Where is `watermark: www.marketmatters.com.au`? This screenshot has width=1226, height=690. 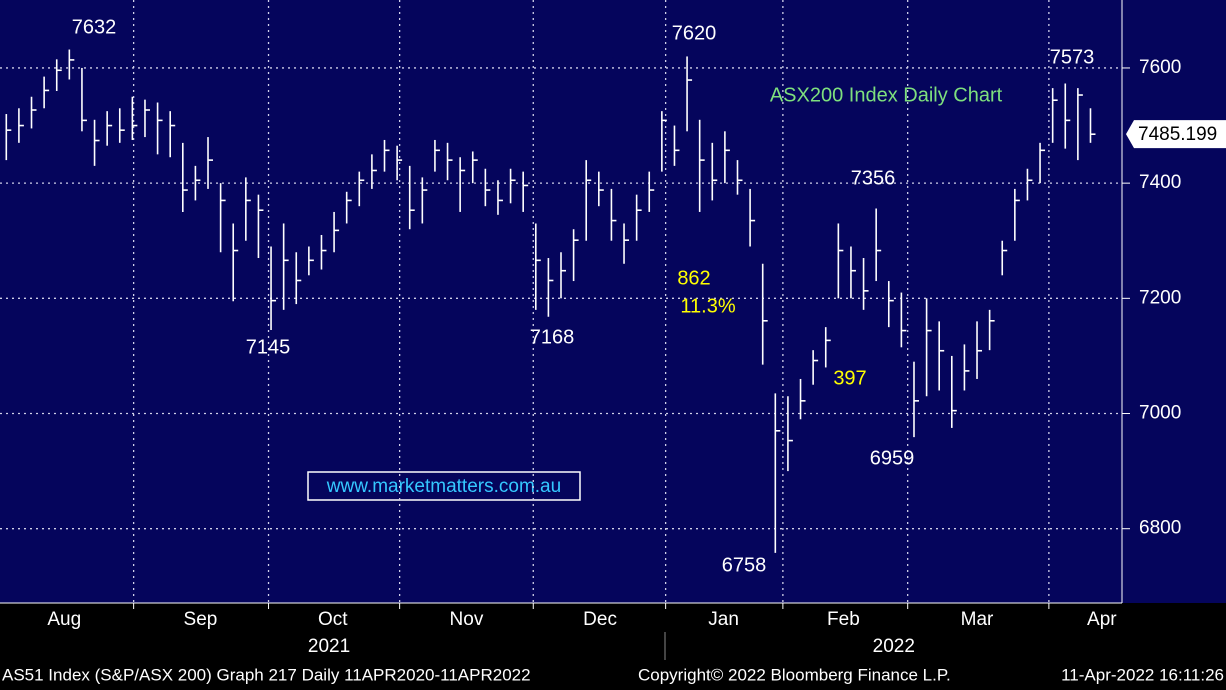 watermark: www.marketmatters.com.au is located at coordinates (443, 486).